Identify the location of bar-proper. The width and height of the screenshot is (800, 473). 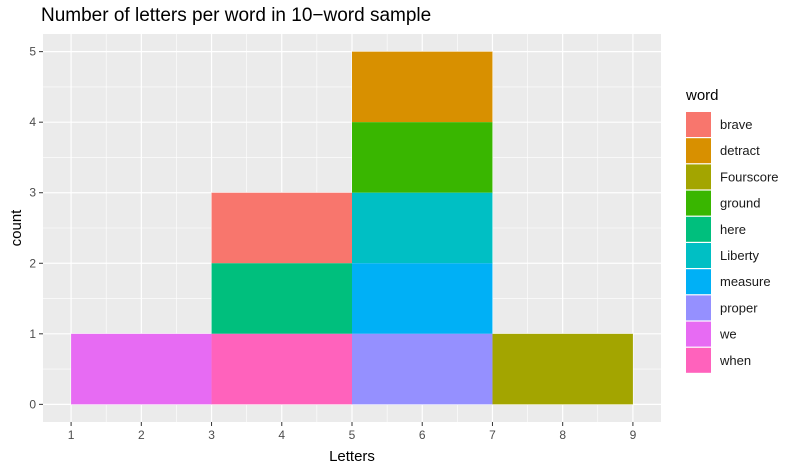
(422, 369).